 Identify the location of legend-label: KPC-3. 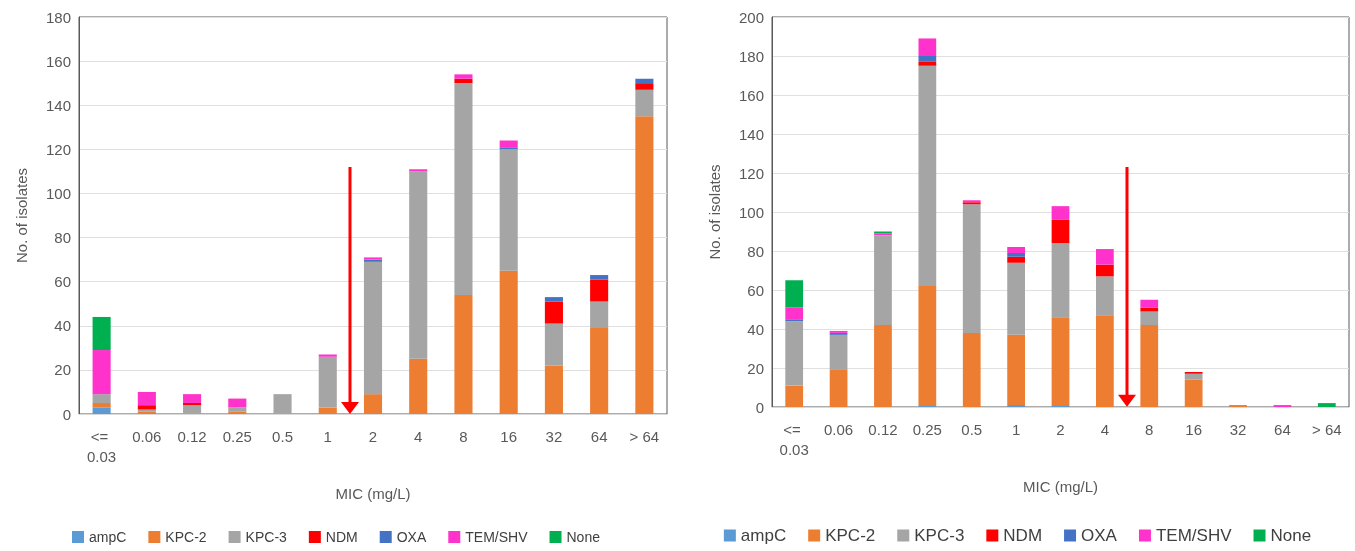
(939, 535).